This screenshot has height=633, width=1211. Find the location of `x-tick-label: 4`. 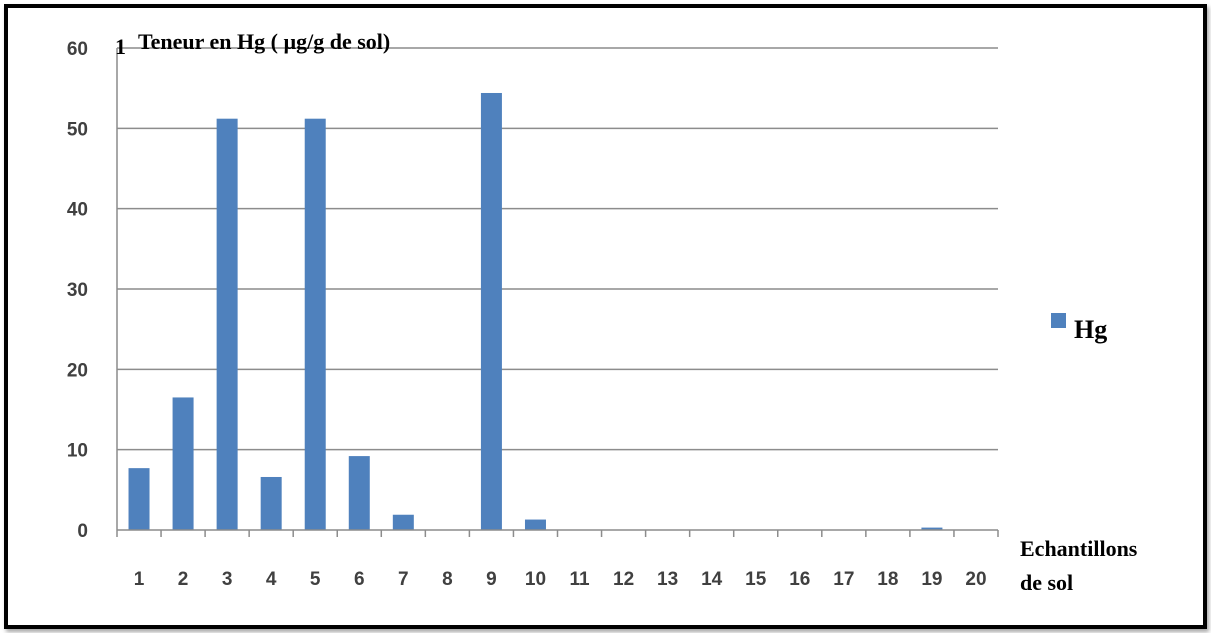

x-tick-label: 4 is located at coordinates (271, 579).